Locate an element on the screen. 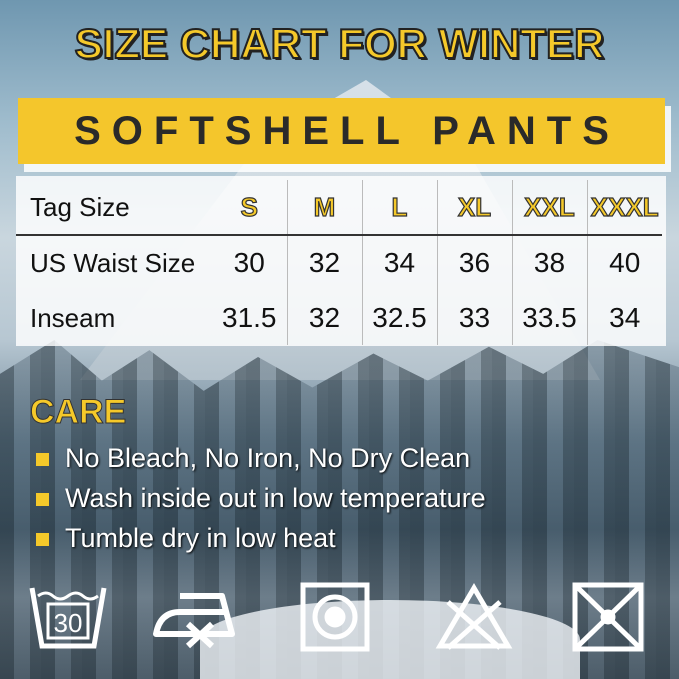  care-item: No Bleach, No Iron, No Dry Clean is located at coordinates (253, 458).